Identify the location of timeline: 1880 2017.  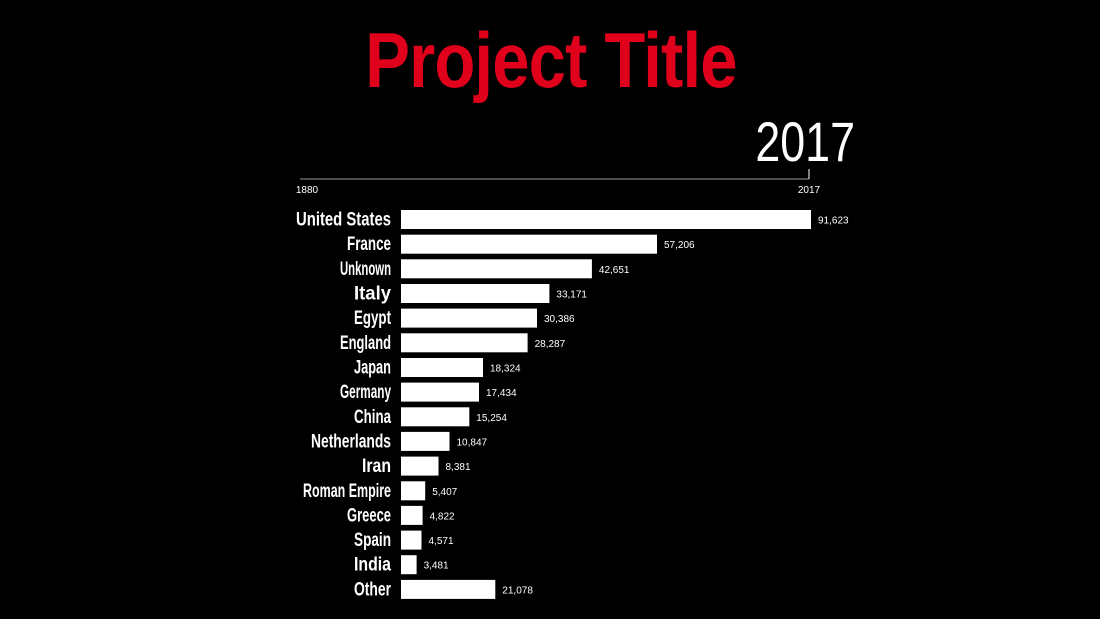
(558, 182).